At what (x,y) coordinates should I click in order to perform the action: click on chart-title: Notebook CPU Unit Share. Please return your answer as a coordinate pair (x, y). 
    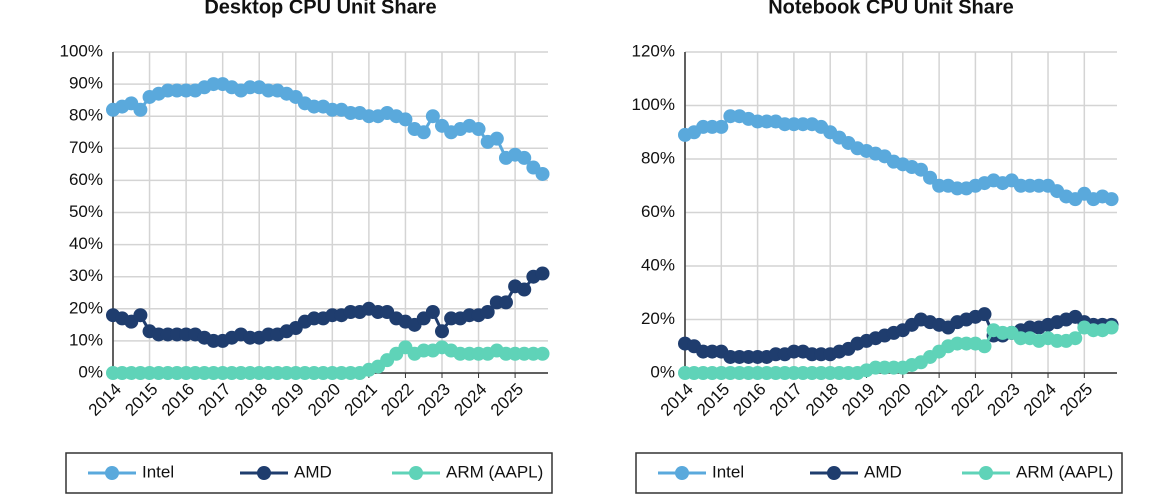
    Looking at the image, I should click on (891, 9).